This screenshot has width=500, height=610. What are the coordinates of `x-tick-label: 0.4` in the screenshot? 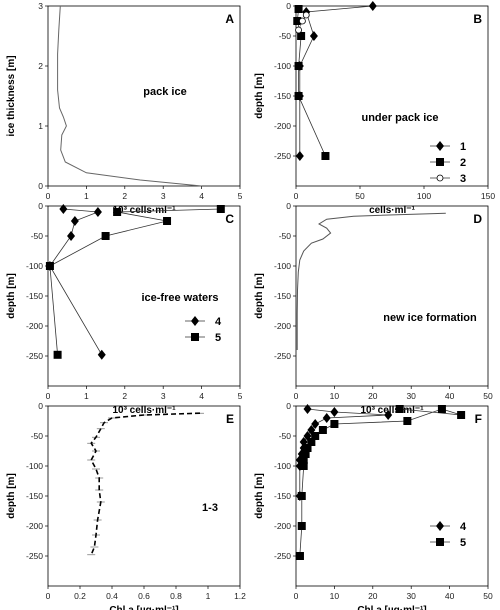 It's located at (112, 596).